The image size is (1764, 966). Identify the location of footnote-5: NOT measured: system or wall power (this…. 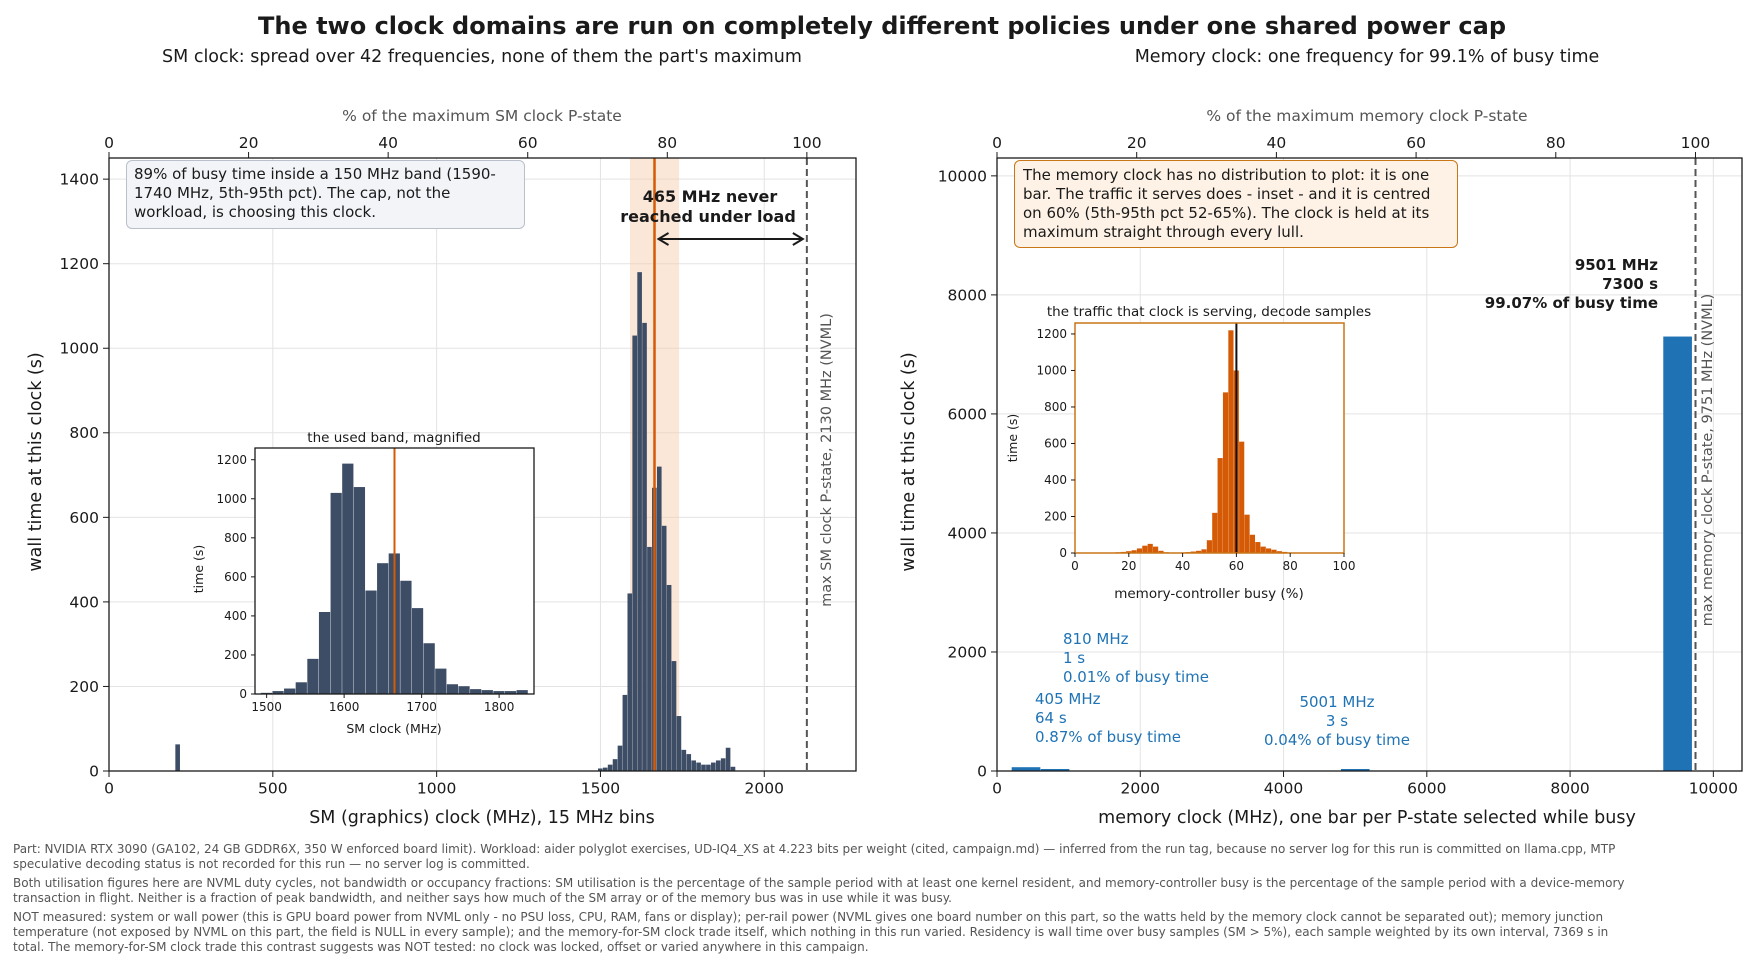
(808, 917).